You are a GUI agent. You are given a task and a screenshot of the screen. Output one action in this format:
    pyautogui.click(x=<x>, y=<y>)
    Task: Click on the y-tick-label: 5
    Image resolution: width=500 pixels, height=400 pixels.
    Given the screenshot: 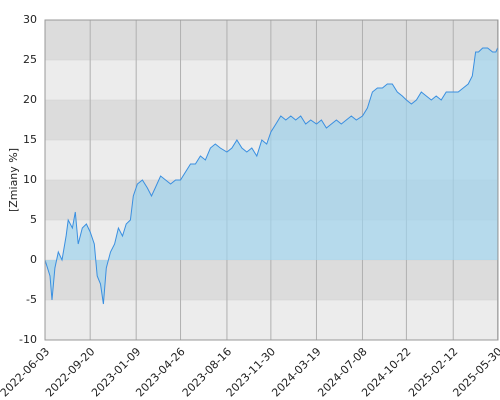 What is the action you would take?
    pyautogui.click(x=33, y=219)
    